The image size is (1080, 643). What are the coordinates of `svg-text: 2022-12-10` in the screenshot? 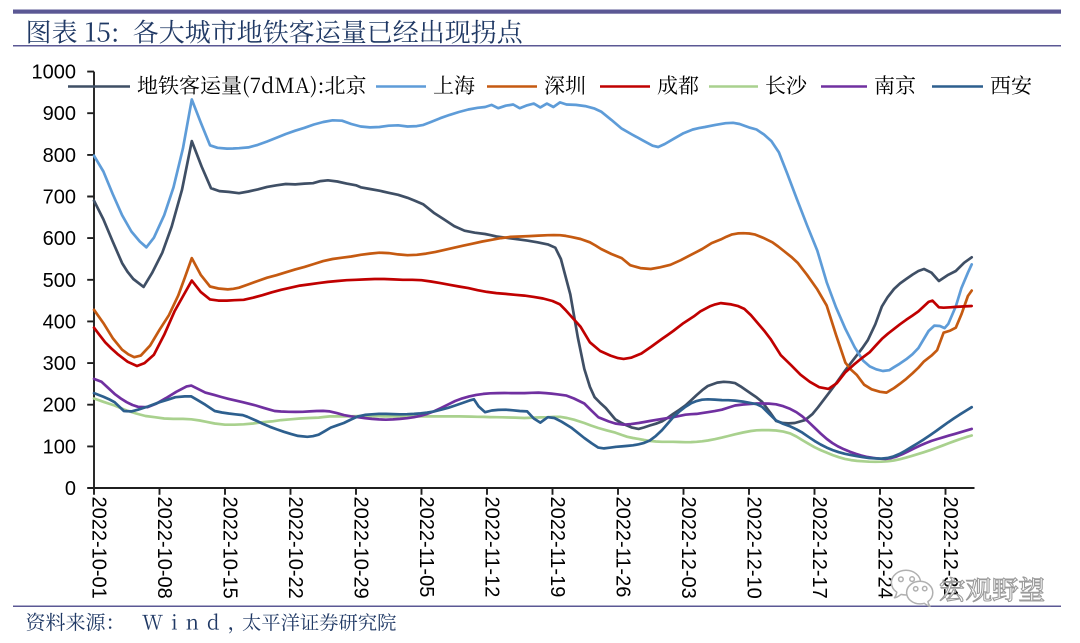 It's located at (754, 548).